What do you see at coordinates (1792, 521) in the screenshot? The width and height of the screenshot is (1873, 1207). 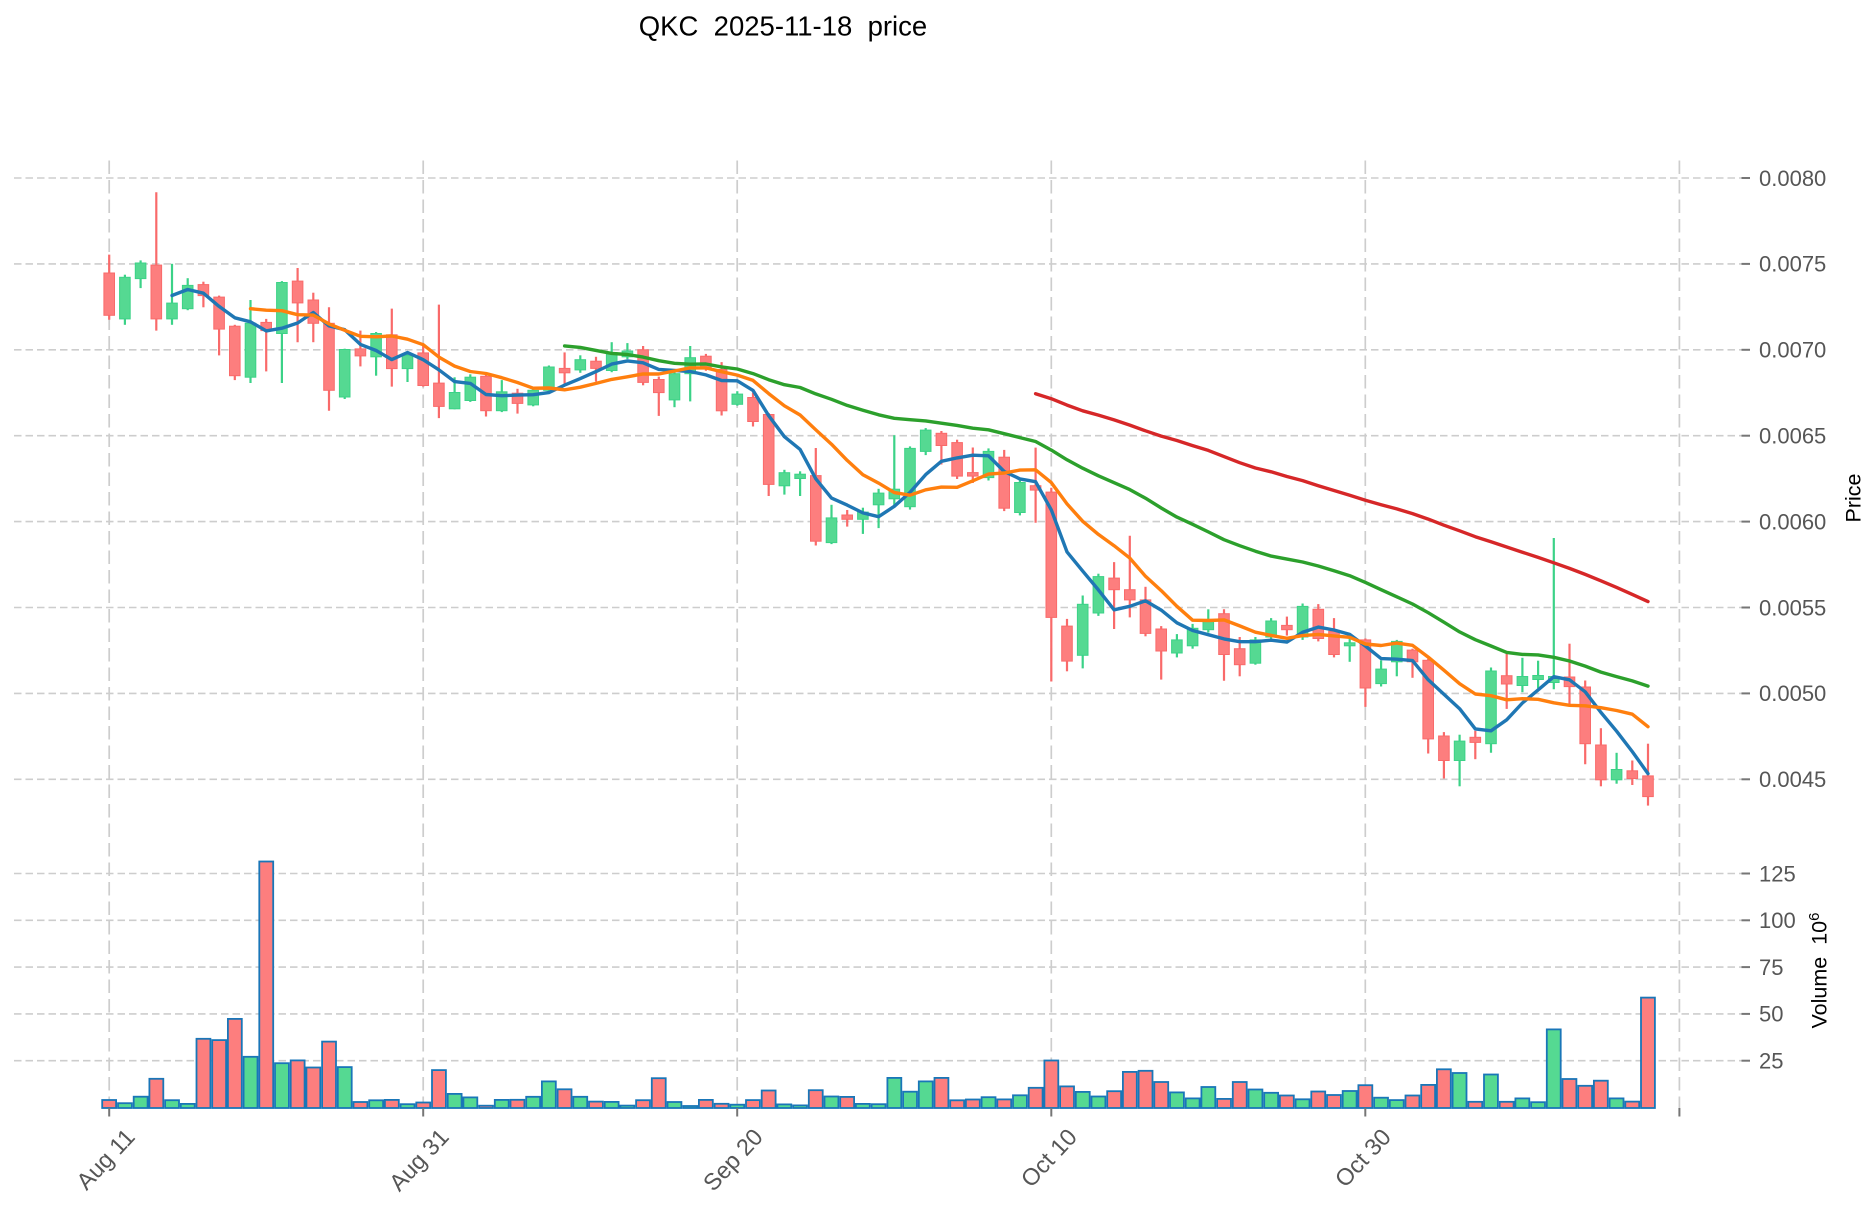 I see `svg-text: 0.0060` at bounding box center [1792, 521].